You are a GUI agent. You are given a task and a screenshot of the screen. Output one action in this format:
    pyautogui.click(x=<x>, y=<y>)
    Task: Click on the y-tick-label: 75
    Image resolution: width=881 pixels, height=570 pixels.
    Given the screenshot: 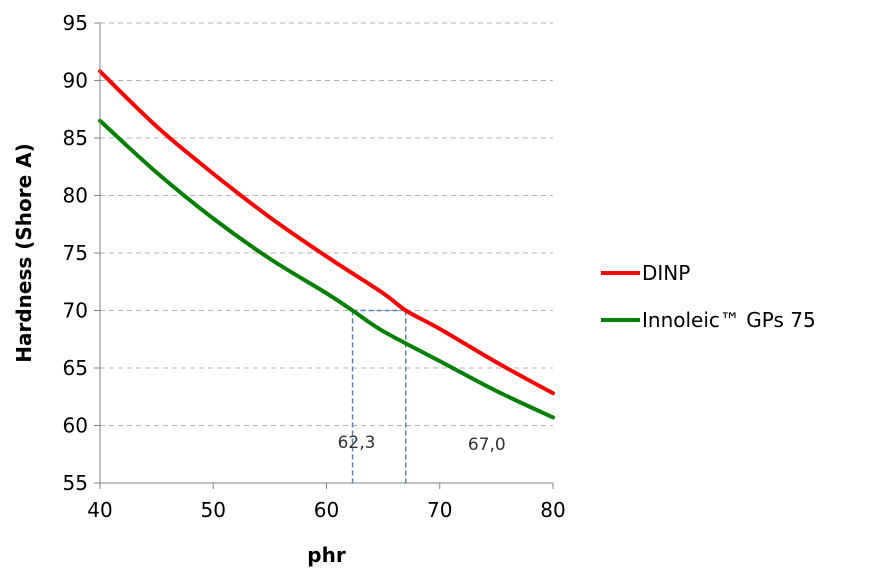 What is the action you would take?
    pyautogui.click(x=75, y=253)
    